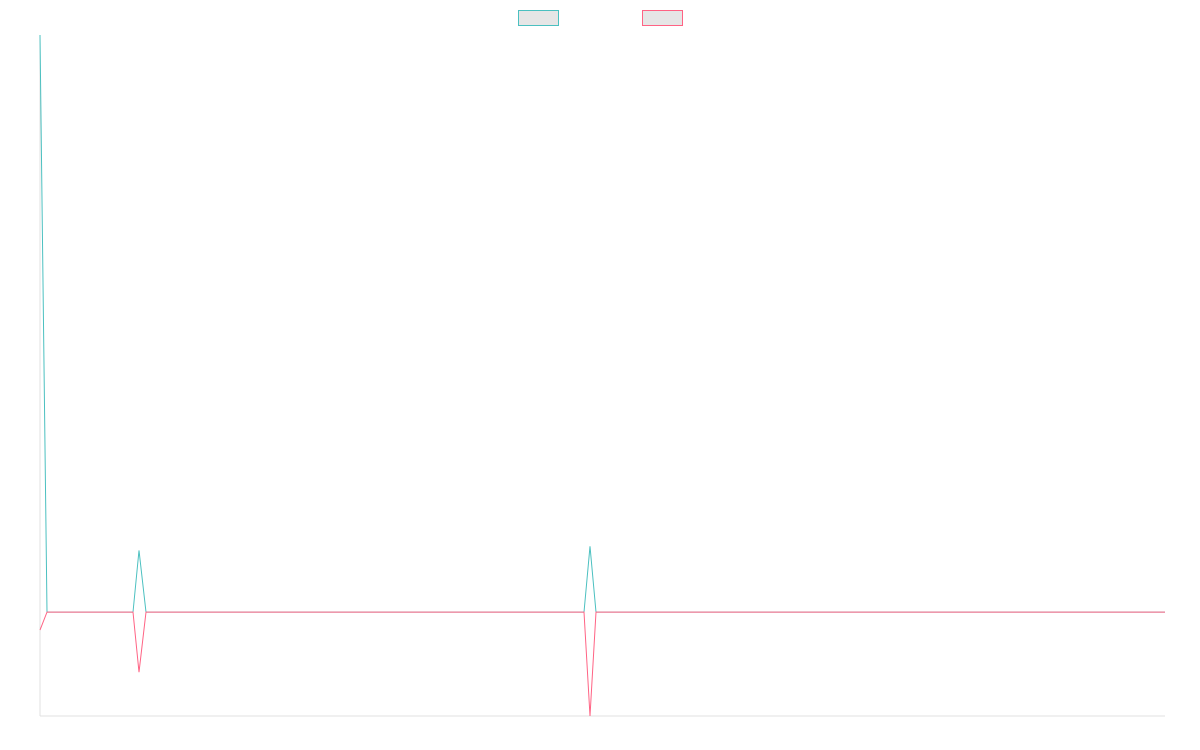  Describe the element at coordinates (602, 664) in the screenshot. I see `series-line` at that location.